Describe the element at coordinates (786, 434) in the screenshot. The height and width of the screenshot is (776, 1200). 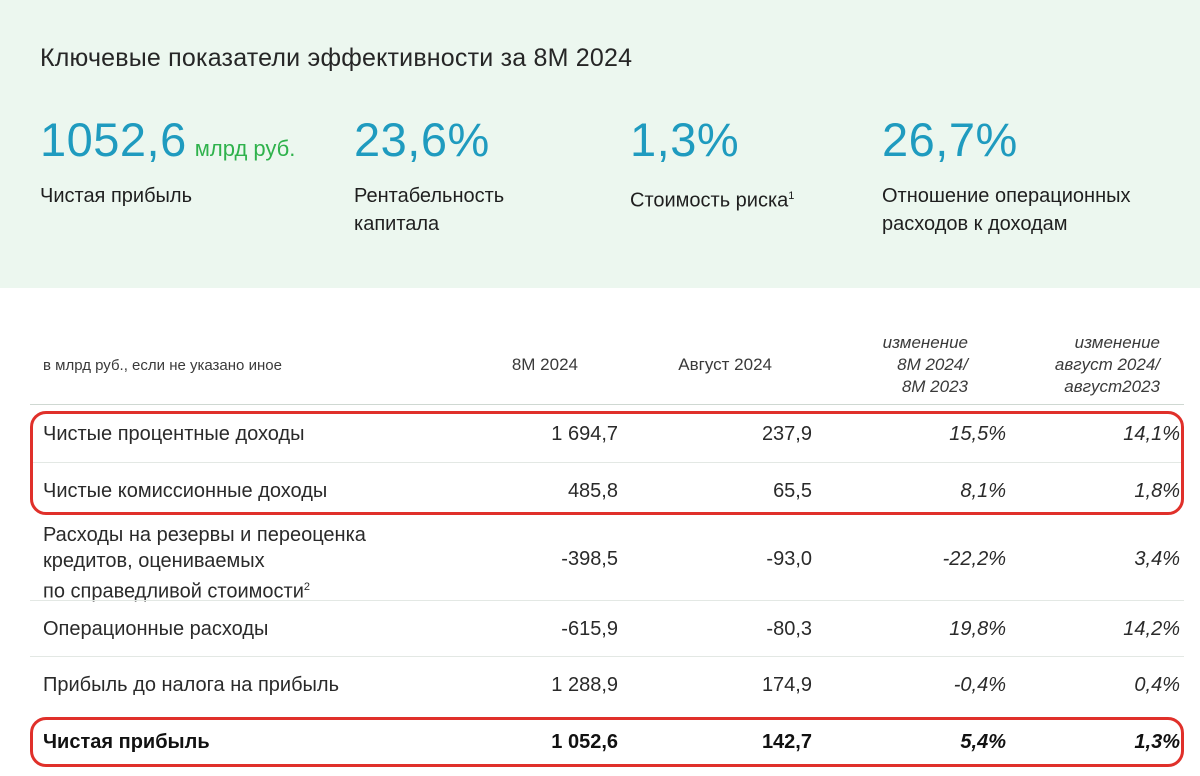
I see `row-value-august: 237,9` at that location.